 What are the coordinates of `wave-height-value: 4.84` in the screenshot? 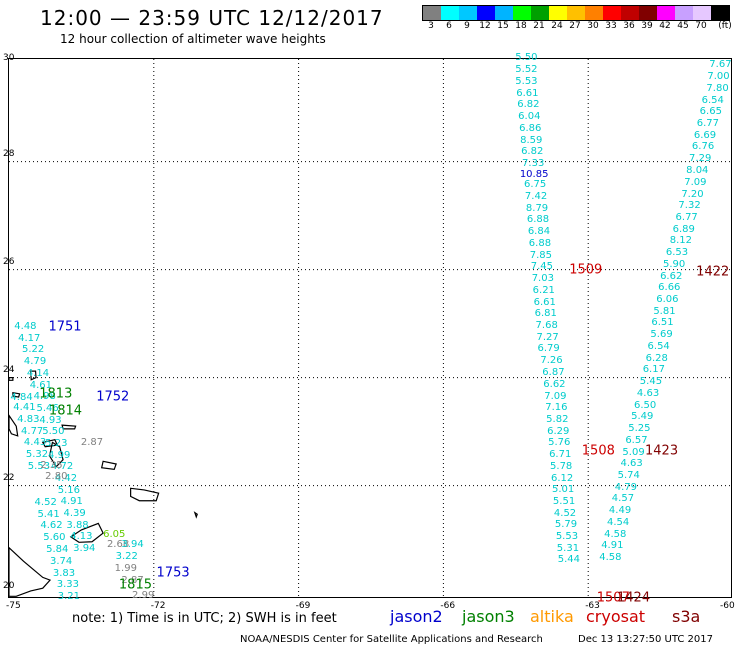 It's located at (21, 398).